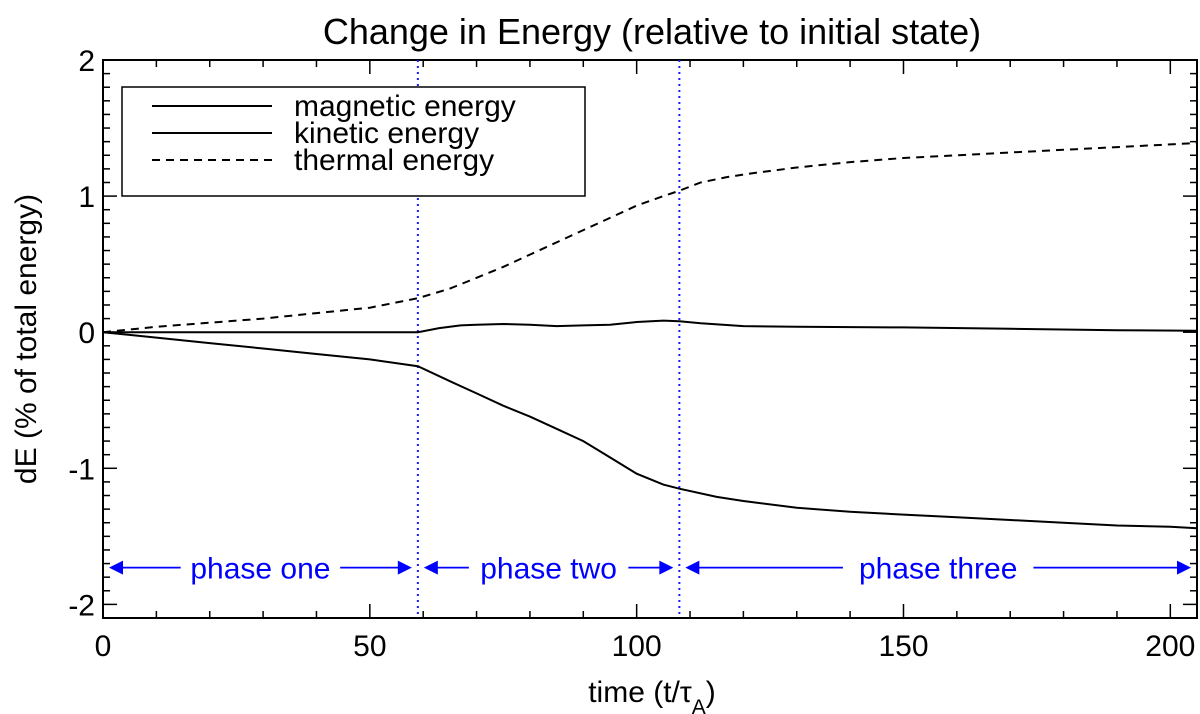 The height and width of the screenshot is (714, 1200). Describe the element at coordinates (650, 569) in the screenshot. I see `phase-annotations: phase one phase two phase three` at that location.